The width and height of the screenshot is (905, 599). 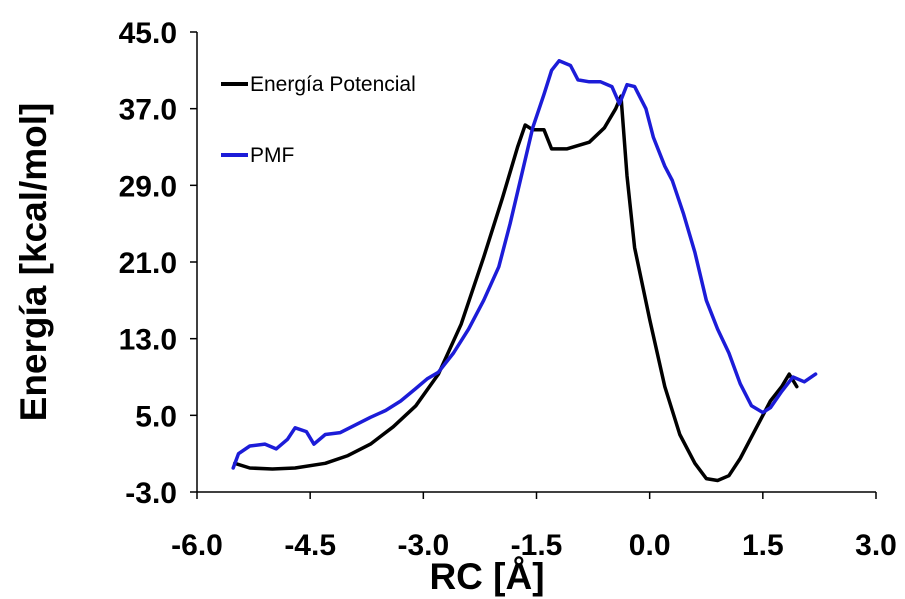 What do you see at coordinates (148, 340) in the screenshot?
I see `y-tick-label: 13.0` at bounding box center [148, 340].